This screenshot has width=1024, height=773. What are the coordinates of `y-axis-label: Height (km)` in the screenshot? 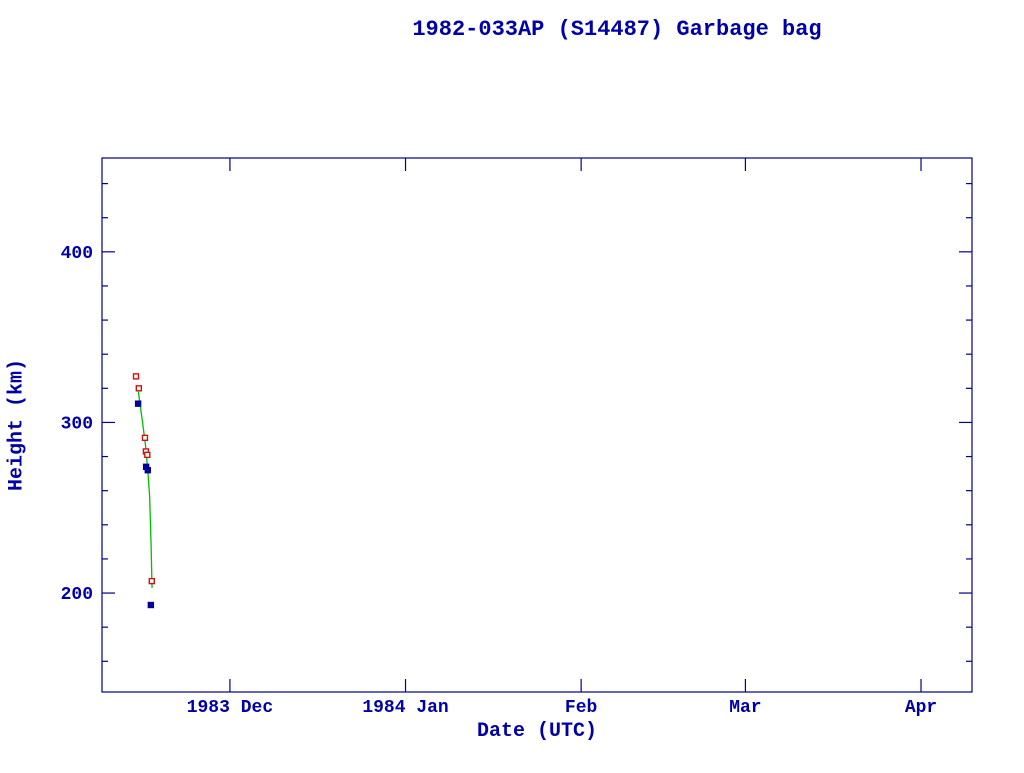 It's located at (17, 425).